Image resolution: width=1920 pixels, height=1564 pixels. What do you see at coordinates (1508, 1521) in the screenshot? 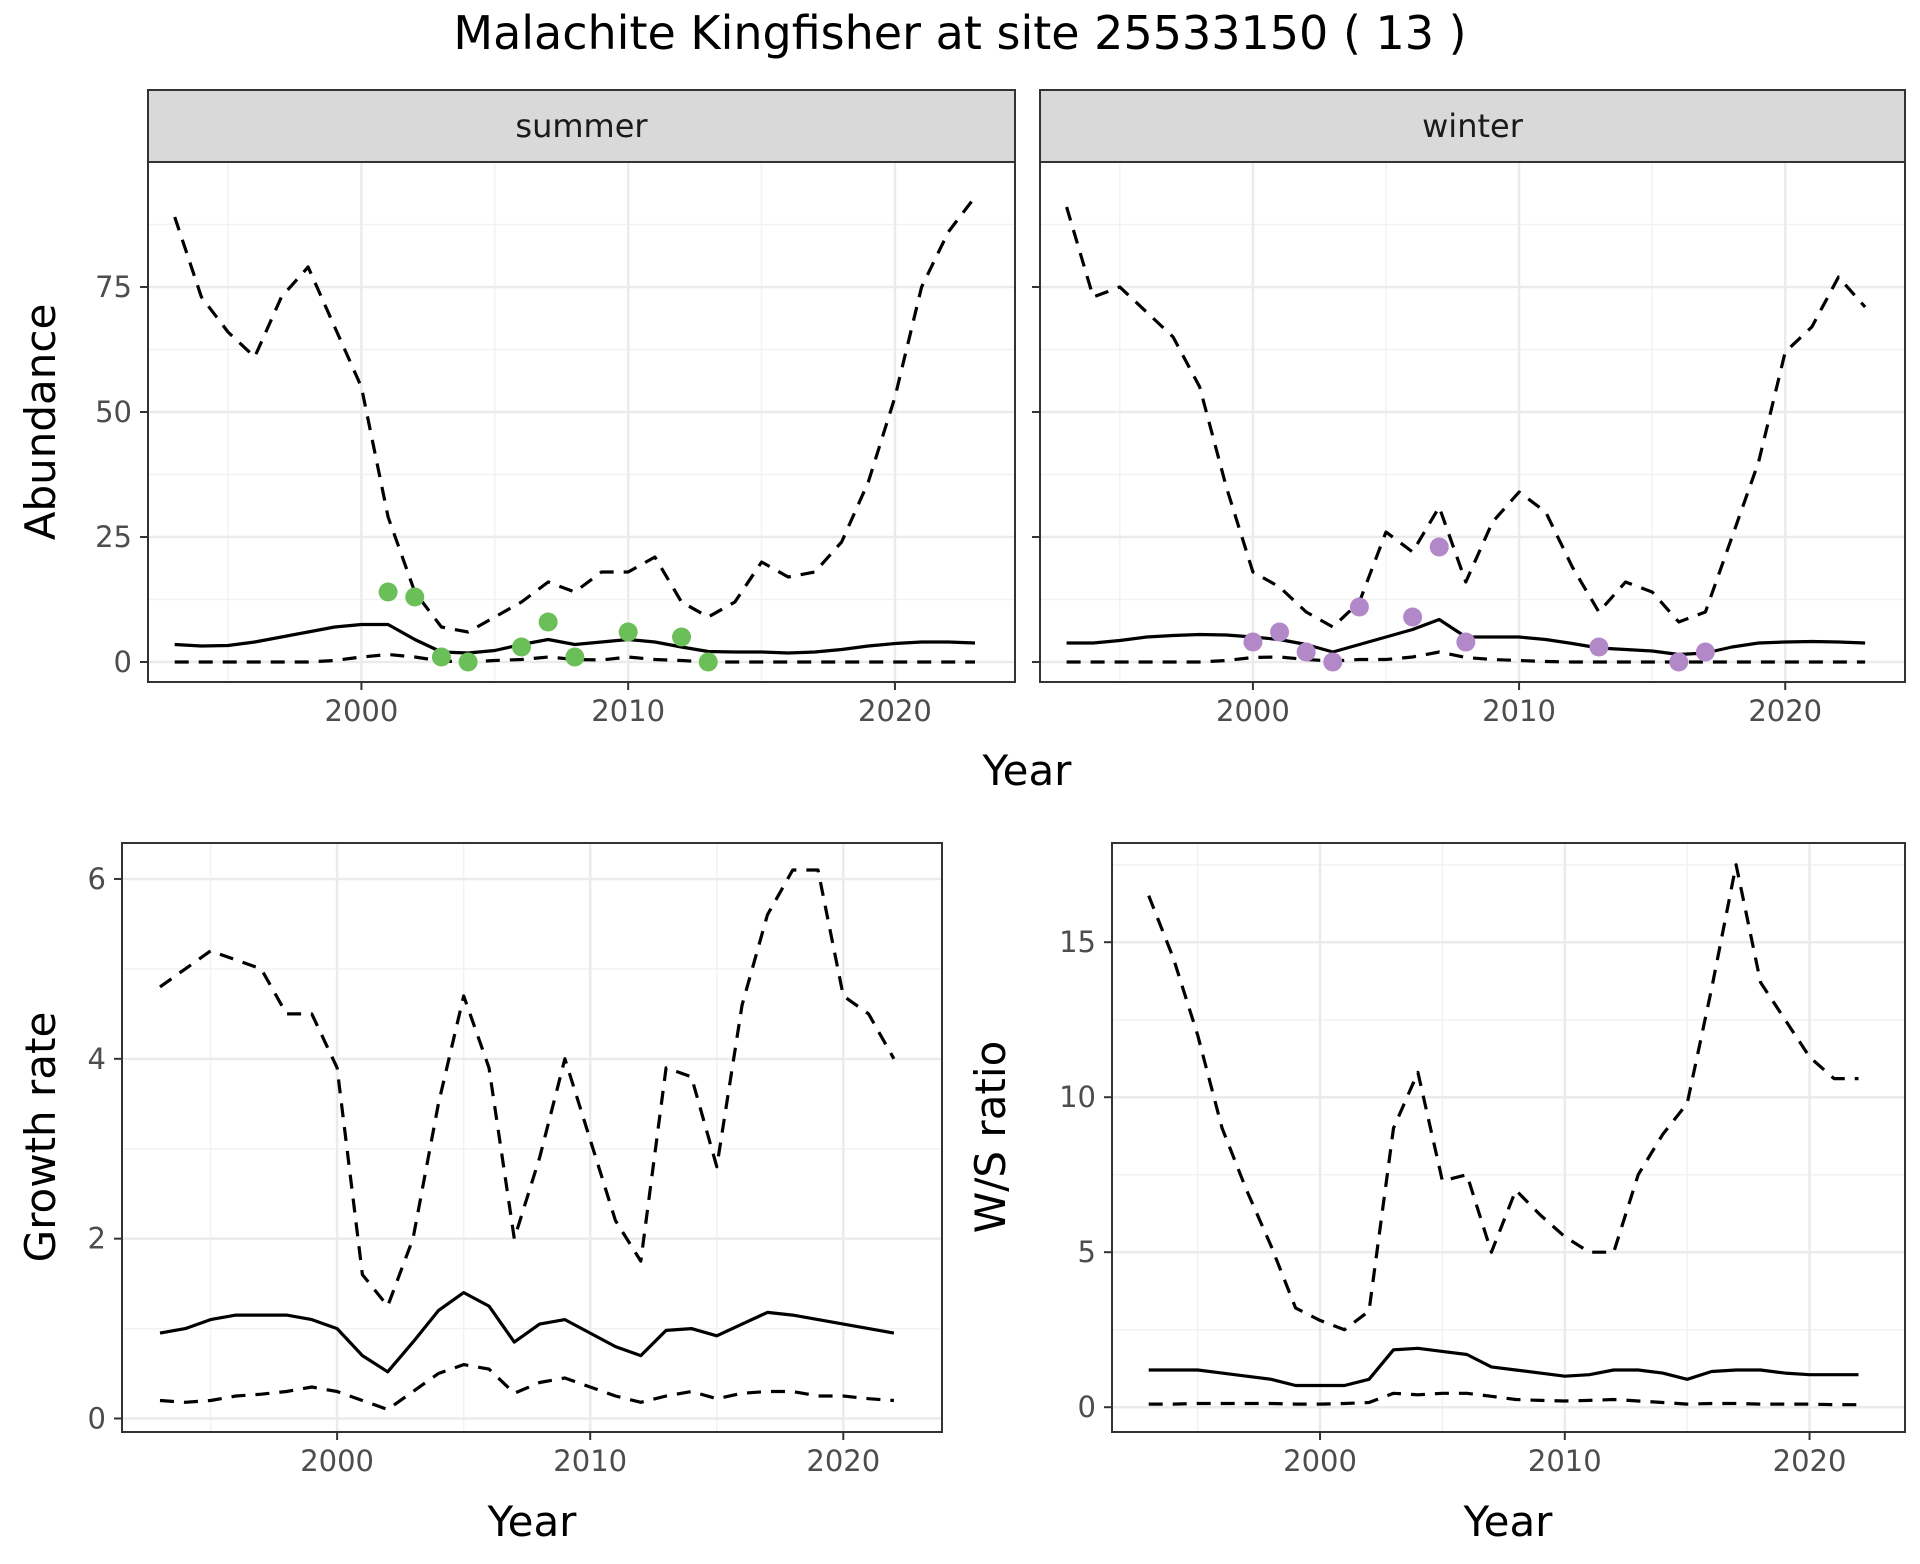
I see `x-axis-title-ws: Year` at bounding box center [1508, 1521].